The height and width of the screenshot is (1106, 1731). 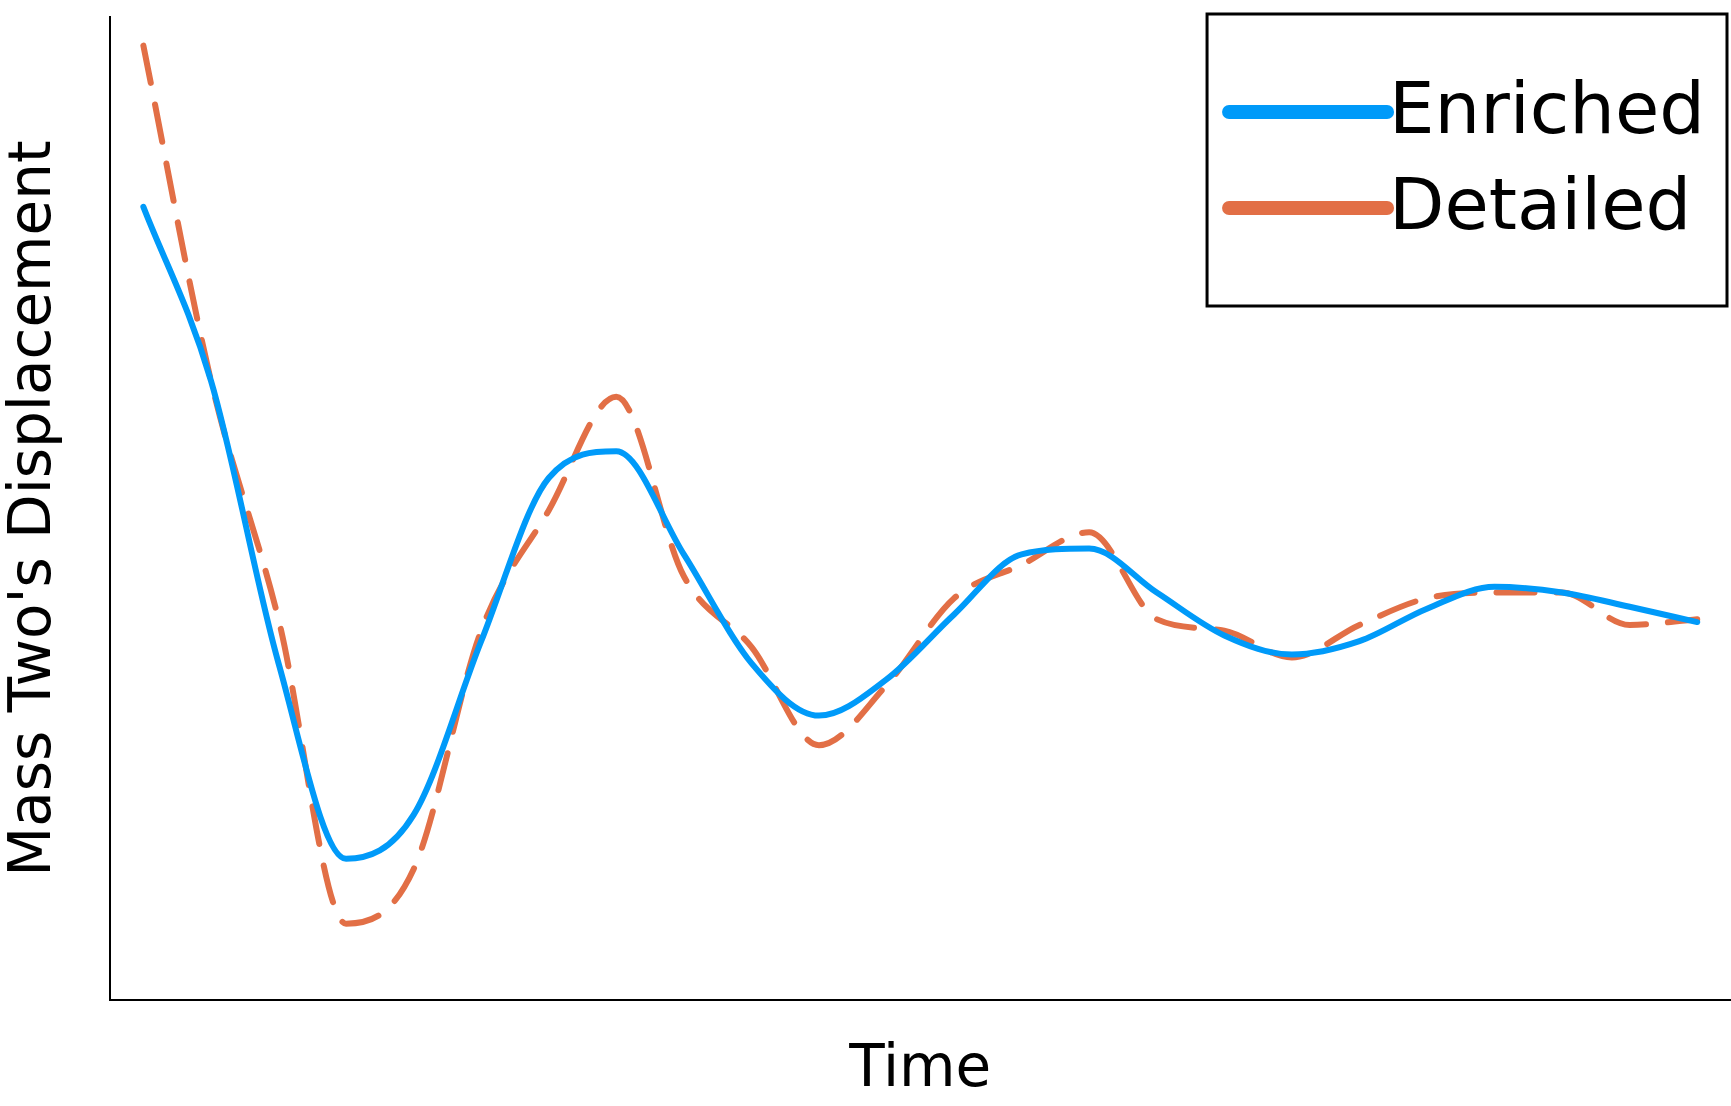 What do you see at coordinates (1540, 203) in the screenshot?
I see `legend-label: Detailed` at bounding box center [1540, 203].